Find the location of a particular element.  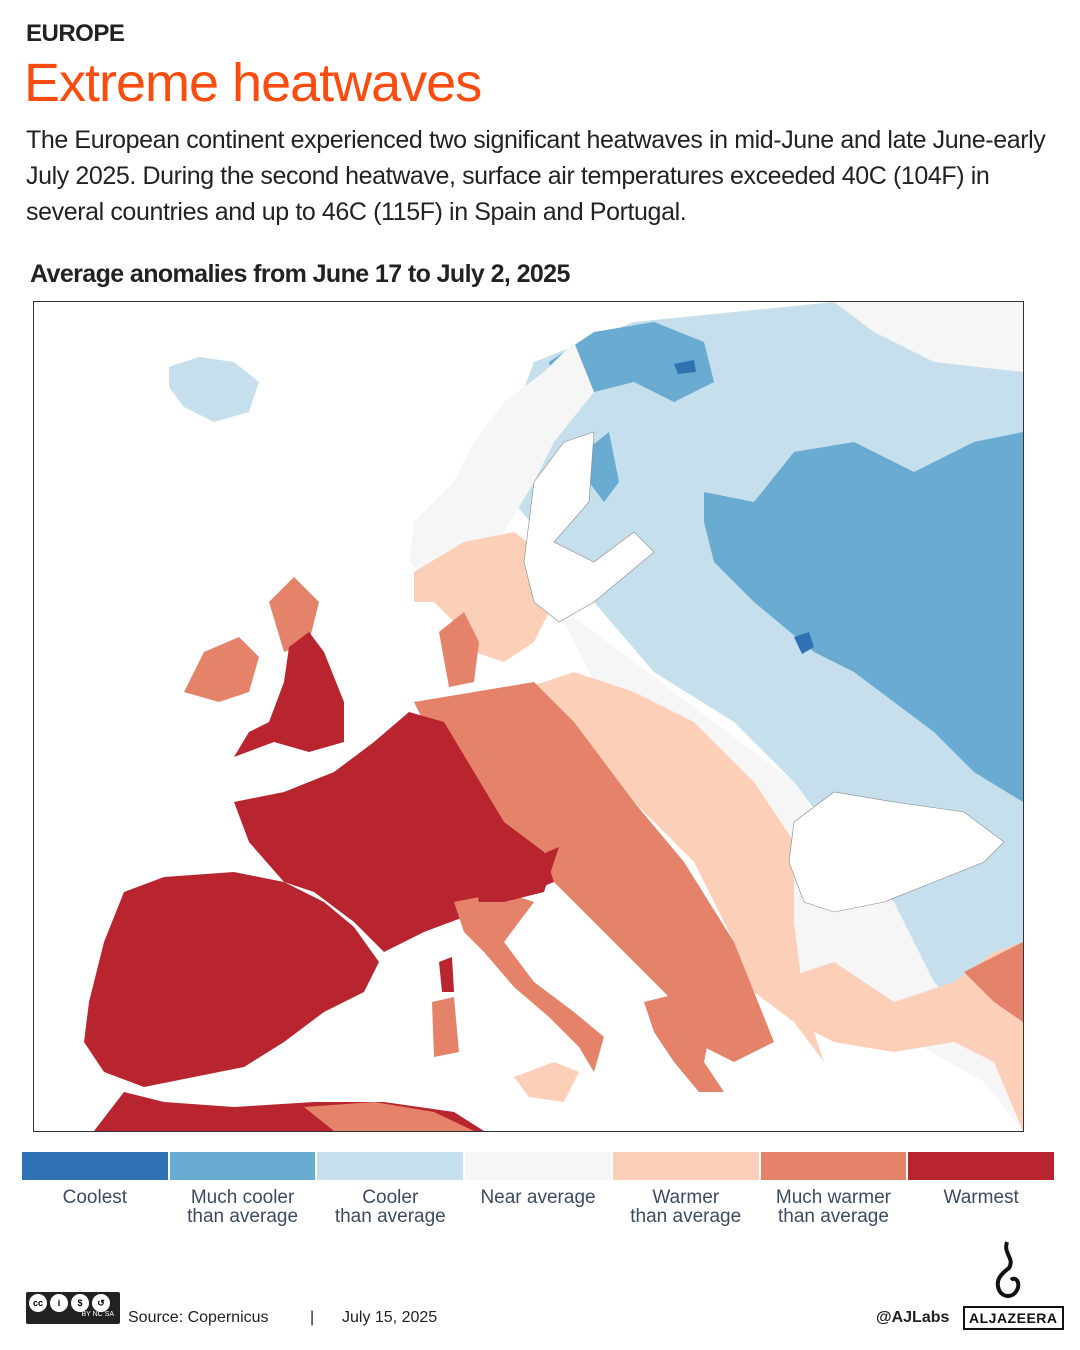

legend-label: Warmest is located at coordinates (981, 1197).